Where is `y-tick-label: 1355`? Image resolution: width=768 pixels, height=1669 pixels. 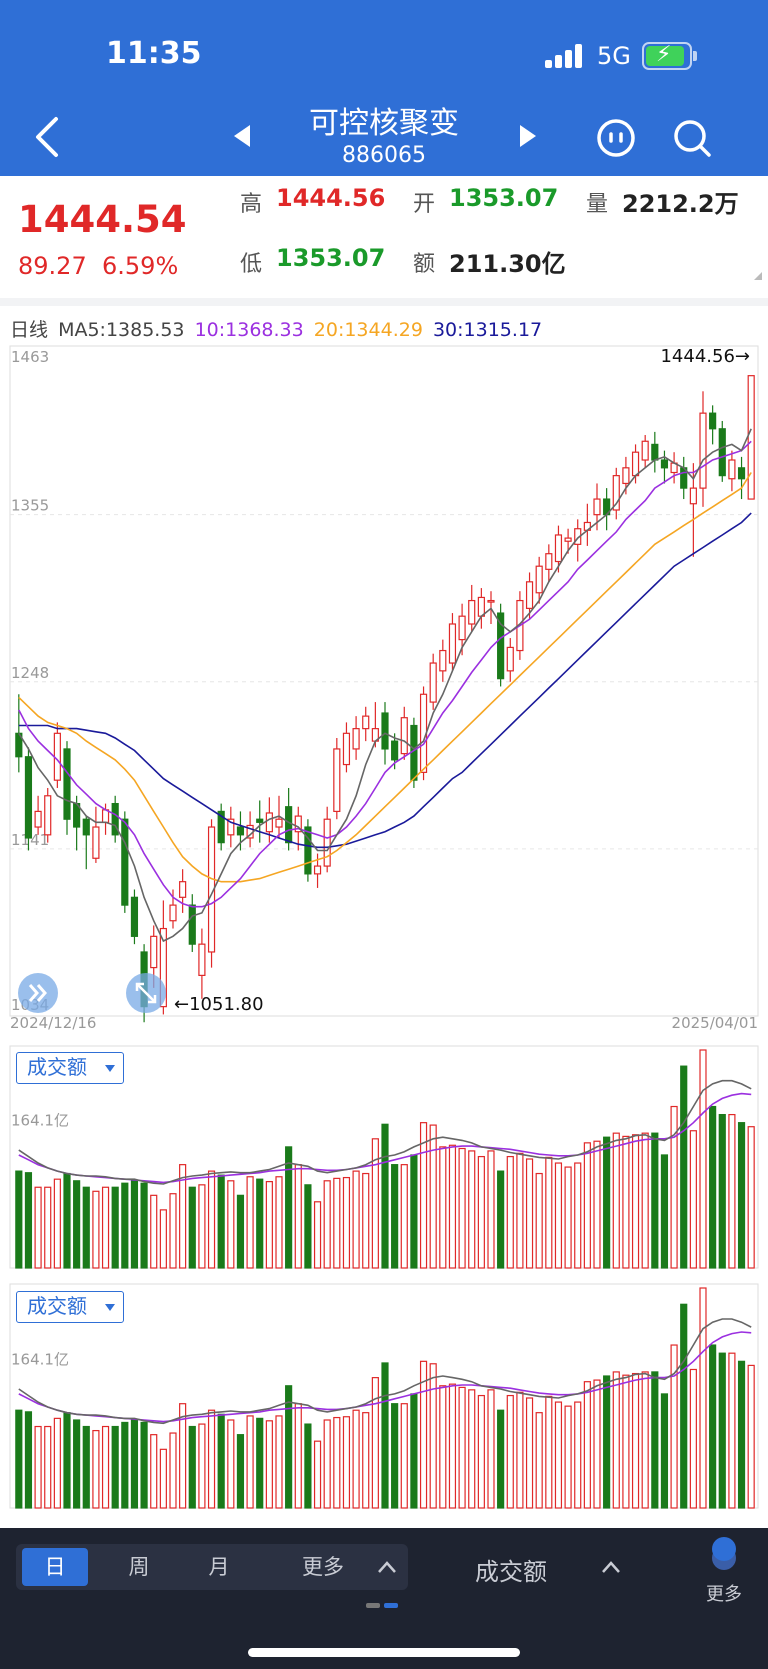
y-tick-label: 1355 is located at coordinates (30, 506).